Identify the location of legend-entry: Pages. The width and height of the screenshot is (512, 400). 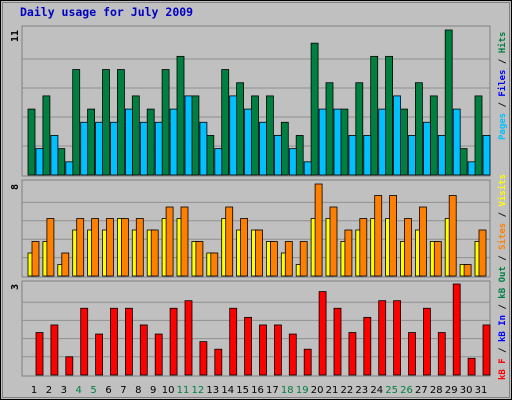
(503, 126).